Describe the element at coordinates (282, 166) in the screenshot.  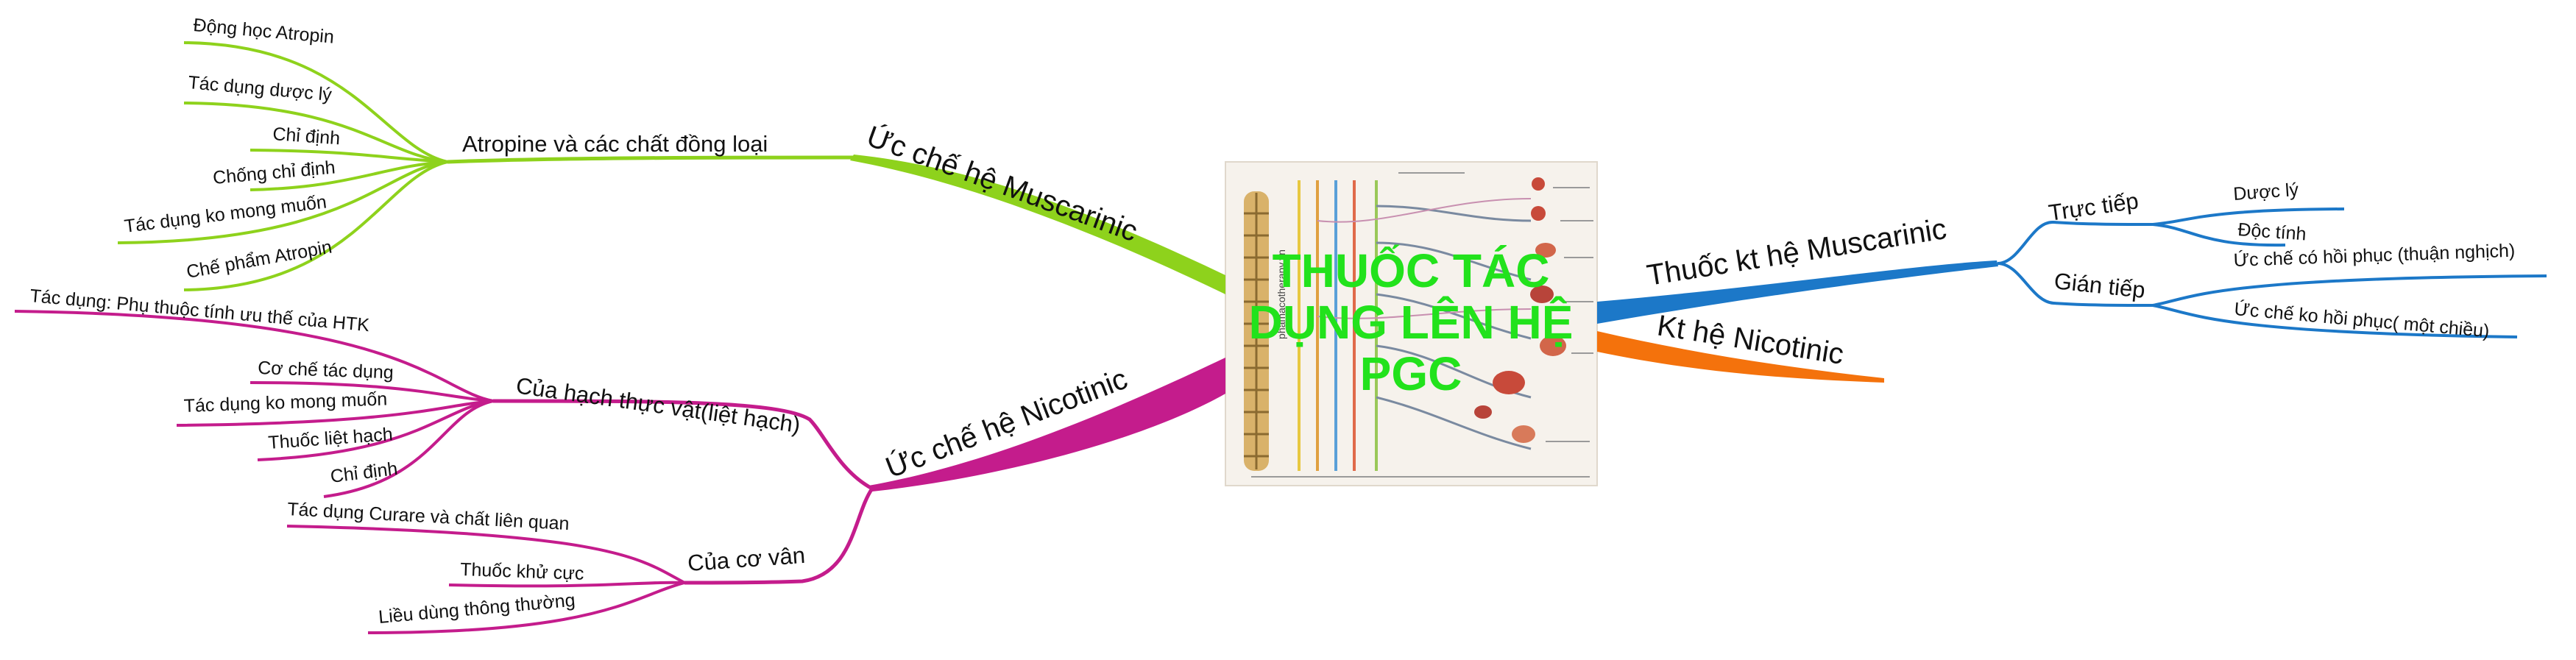
I see `atropine-sub-connectors` at that location.